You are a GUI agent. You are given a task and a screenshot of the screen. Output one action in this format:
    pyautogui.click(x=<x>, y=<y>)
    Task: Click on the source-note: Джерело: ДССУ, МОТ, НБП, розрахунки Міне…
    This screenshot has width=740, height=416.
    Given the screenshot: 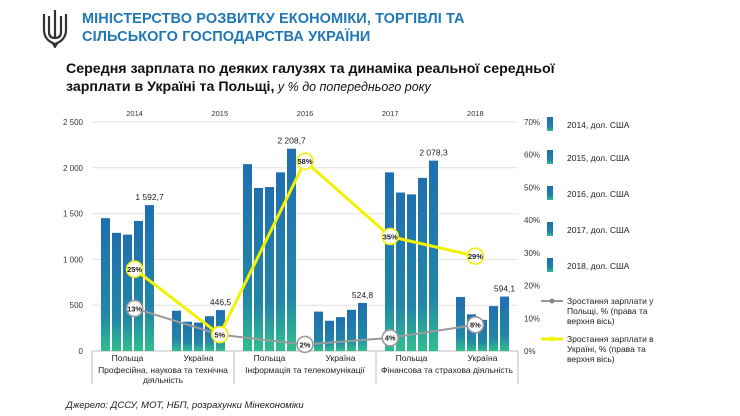 What is the action you would take?
    pyautogui.click(x=185, y=405)
    